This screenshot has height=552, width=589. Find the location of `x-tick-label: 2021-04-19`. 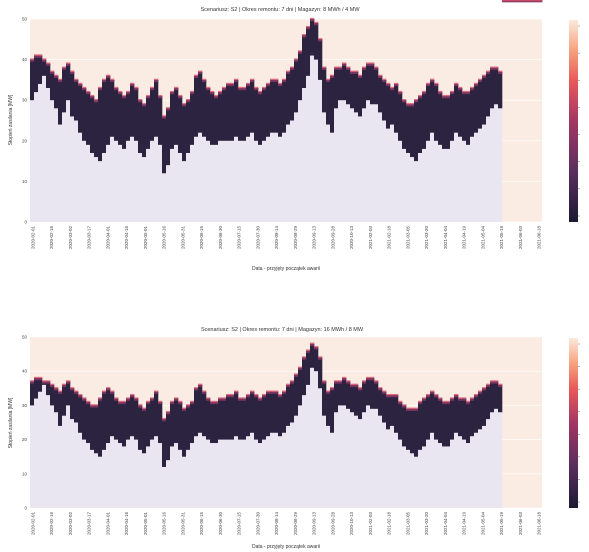

x-tick-label: 2021-04-19 is located at coordinates (464, 238).